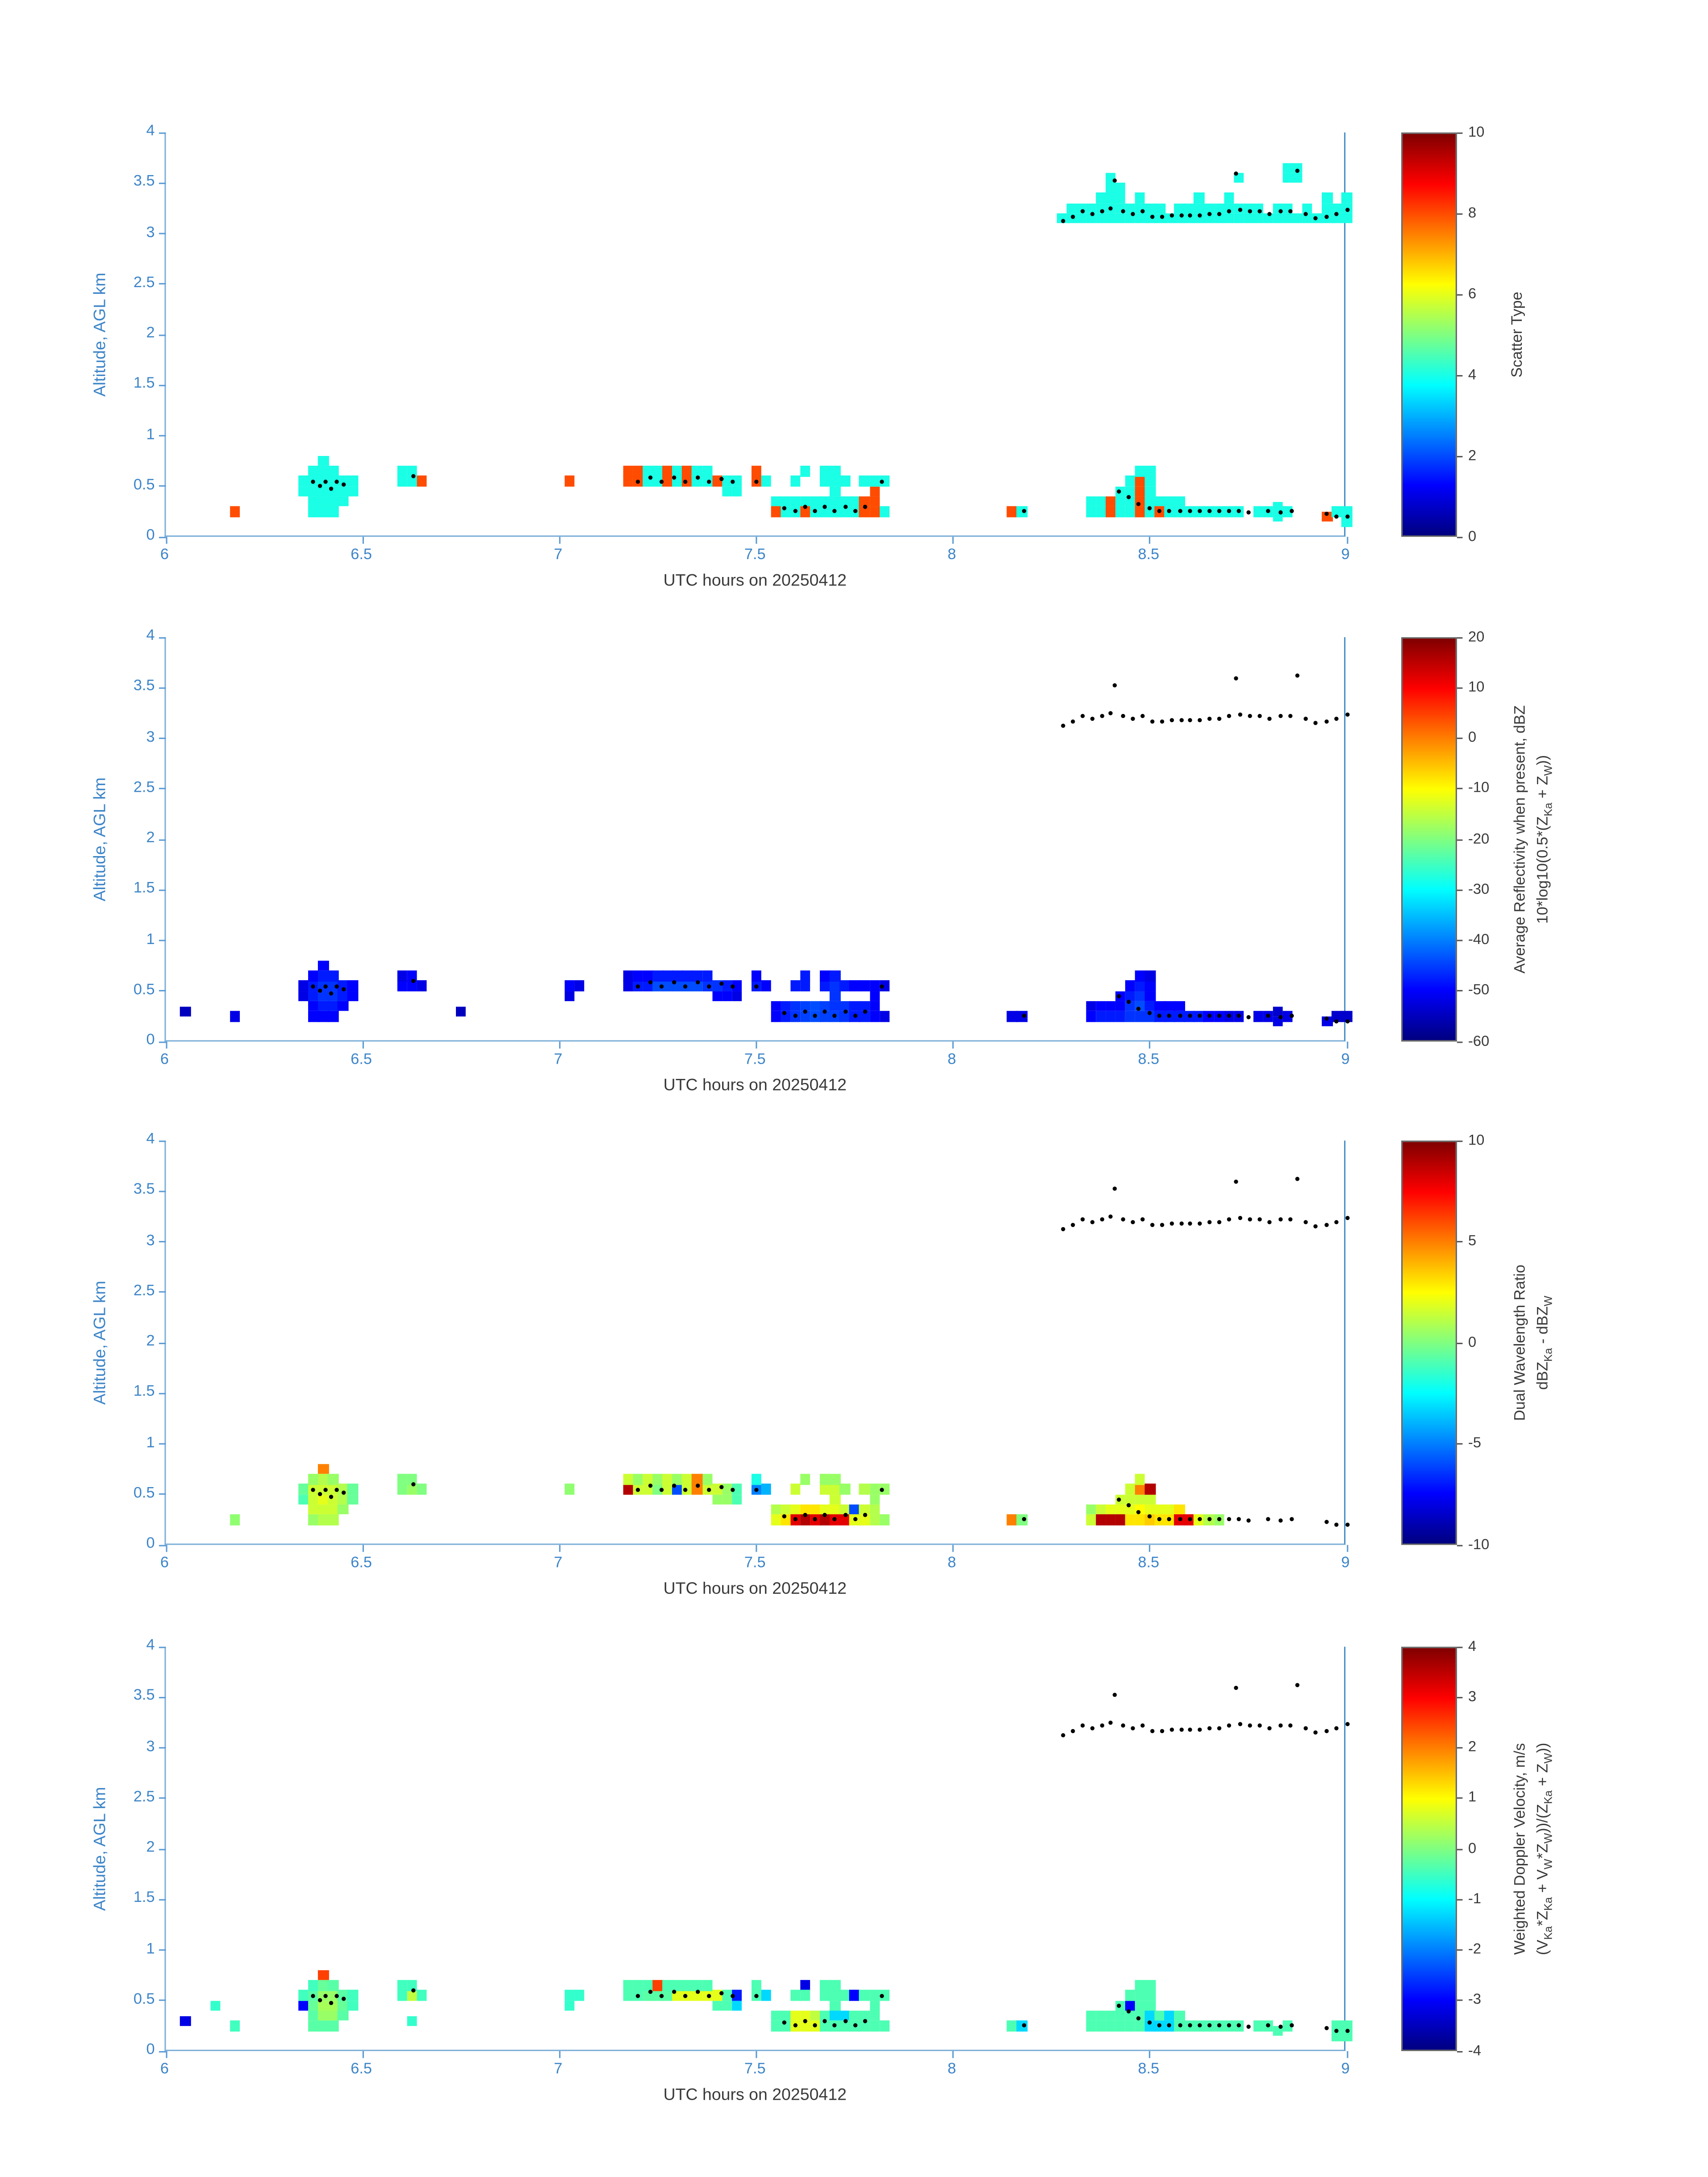 This screenshot has width=1708, height=2177. Describe the element at coordinates (754, 1346) in the screenshot. I see `plot-area-dual_wavelength_ratio` at that location.